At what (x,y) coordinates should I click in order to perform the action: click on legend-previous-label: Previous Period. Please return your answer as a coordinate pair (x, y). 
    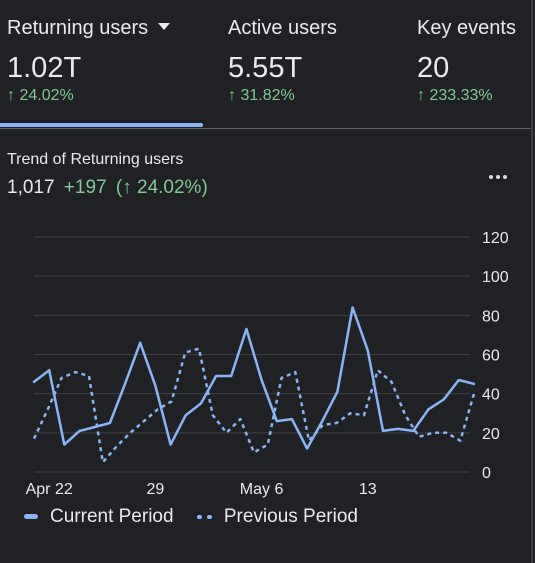
    Looking at the image, I should click on (290, 516).